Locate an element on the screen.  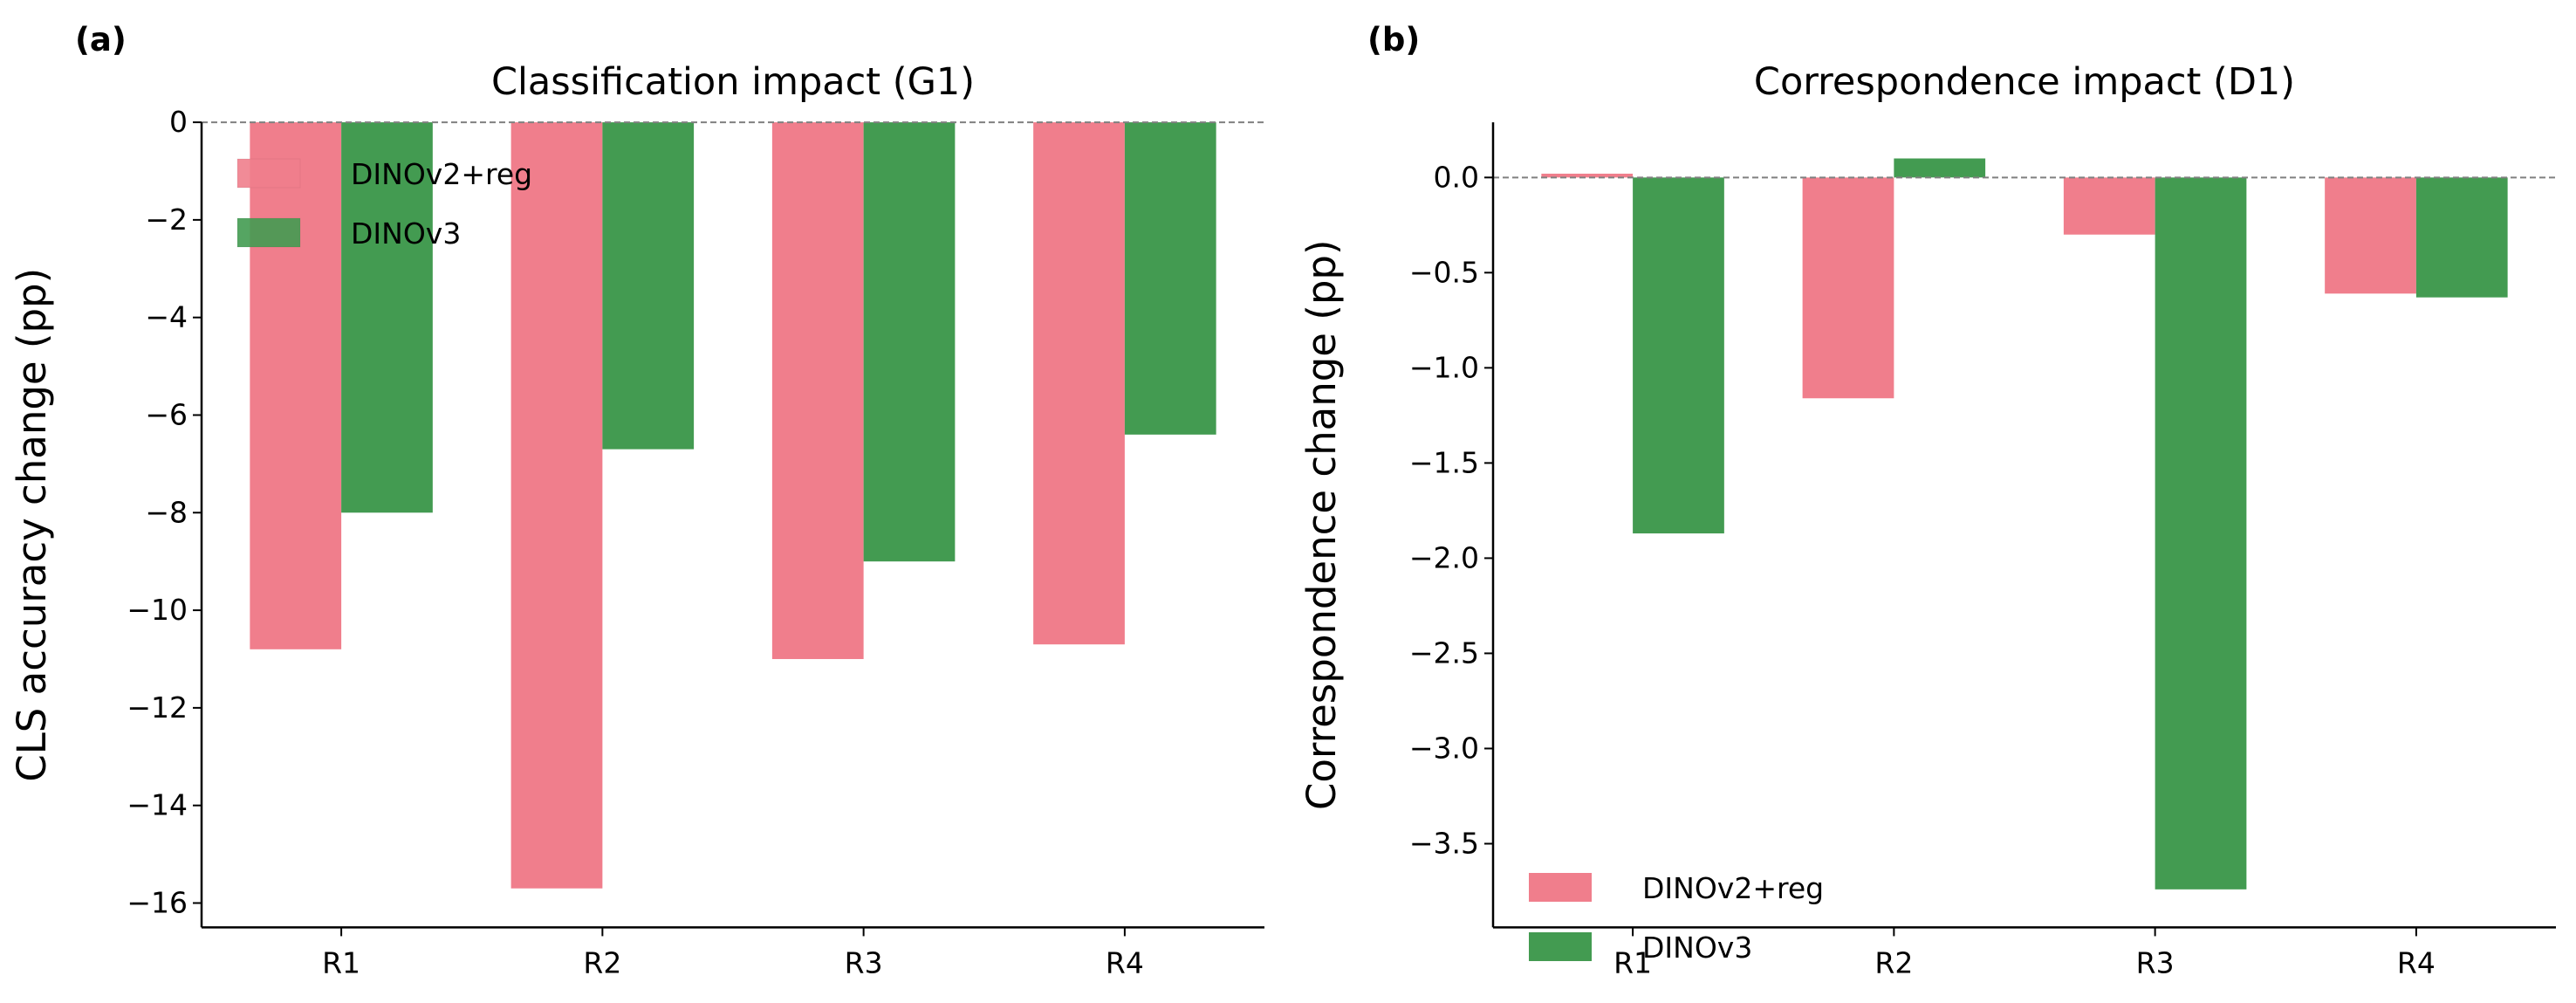
y-tick-label: −4 is located at coordinates (166, 317).